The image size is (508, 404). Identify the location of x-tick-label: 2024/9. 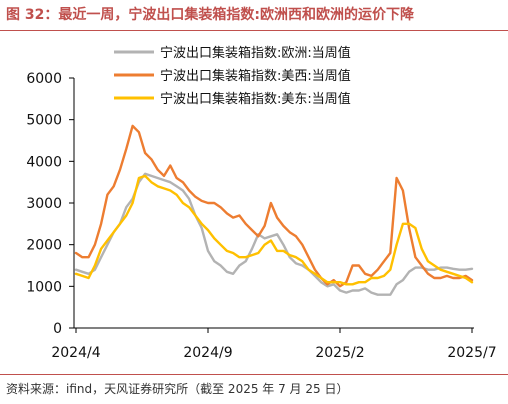
(207, 353).